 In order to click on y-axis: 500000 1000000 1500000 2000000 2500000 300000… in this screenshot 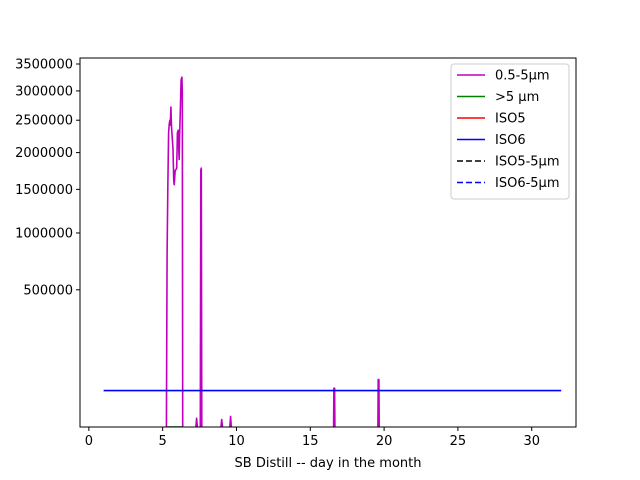, I will do `click(47, 178)`.